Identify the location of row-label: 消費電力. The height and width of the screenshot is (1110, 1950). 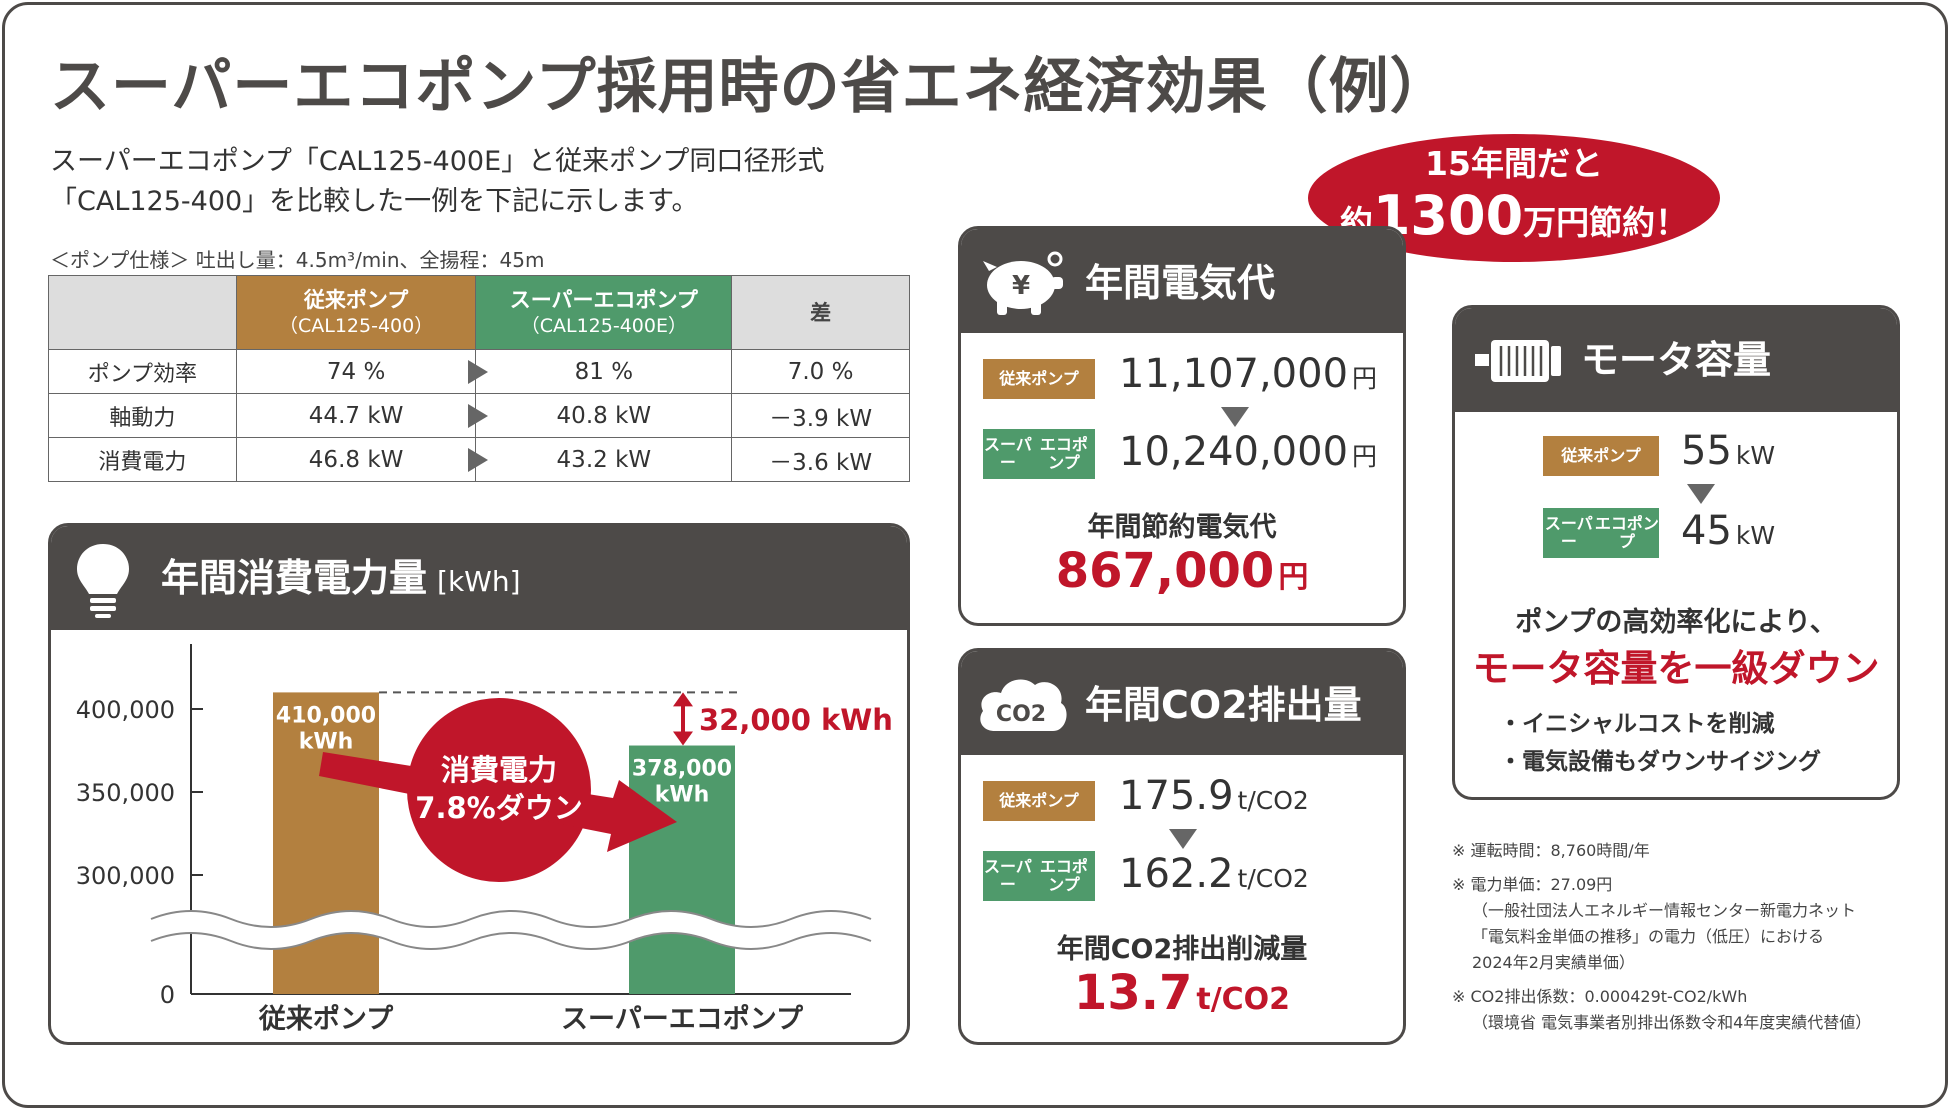
(142, 459).